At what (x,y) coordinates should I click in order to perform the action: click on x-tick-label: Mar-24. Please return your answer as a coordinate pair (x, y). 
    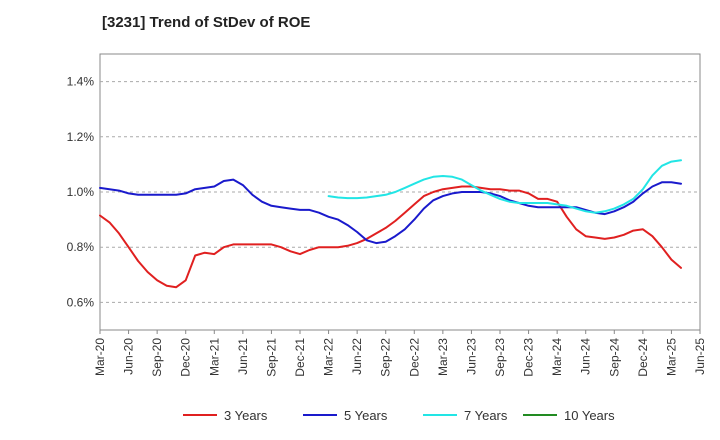
    Looking at the image, I should click on (557, 357).